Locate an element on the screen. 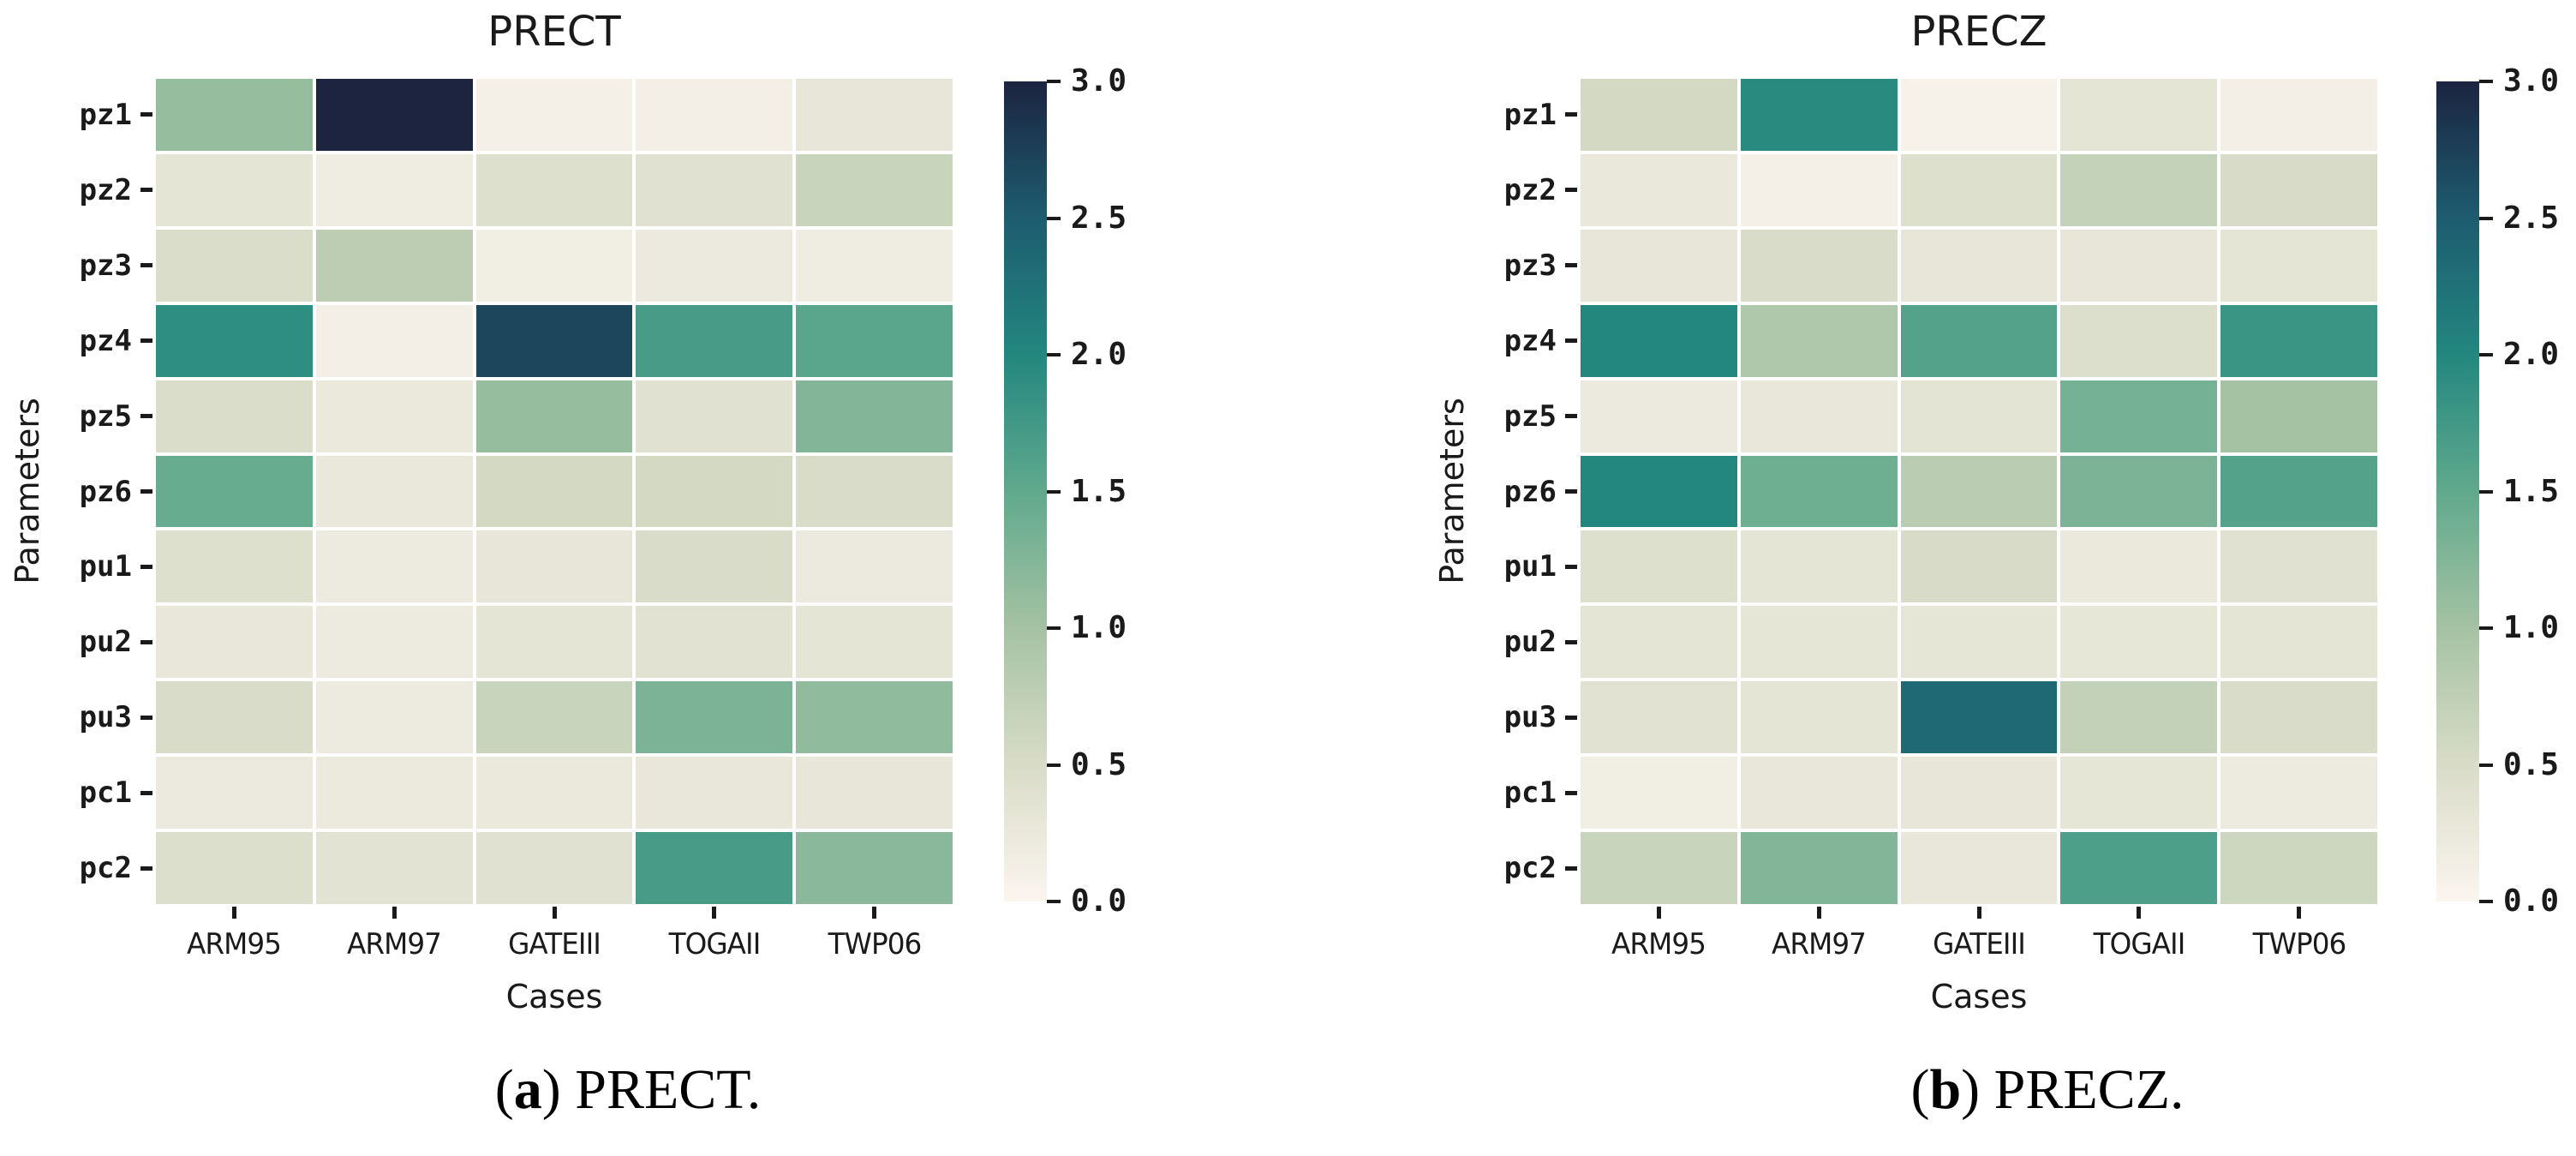 The height and width of the screenshot is (1156, 2576). colorbar-tick-label: 2.0 is located at coordinates (2532, 355).